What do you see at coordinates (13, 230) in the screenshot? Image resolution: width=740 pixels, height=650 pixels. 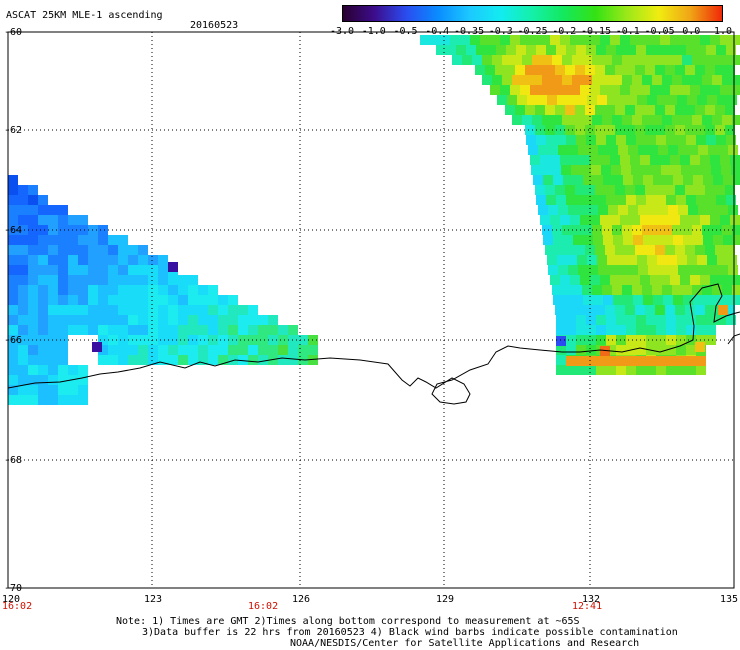 I see `lat-label: -64` at bounding box center [13, 230].